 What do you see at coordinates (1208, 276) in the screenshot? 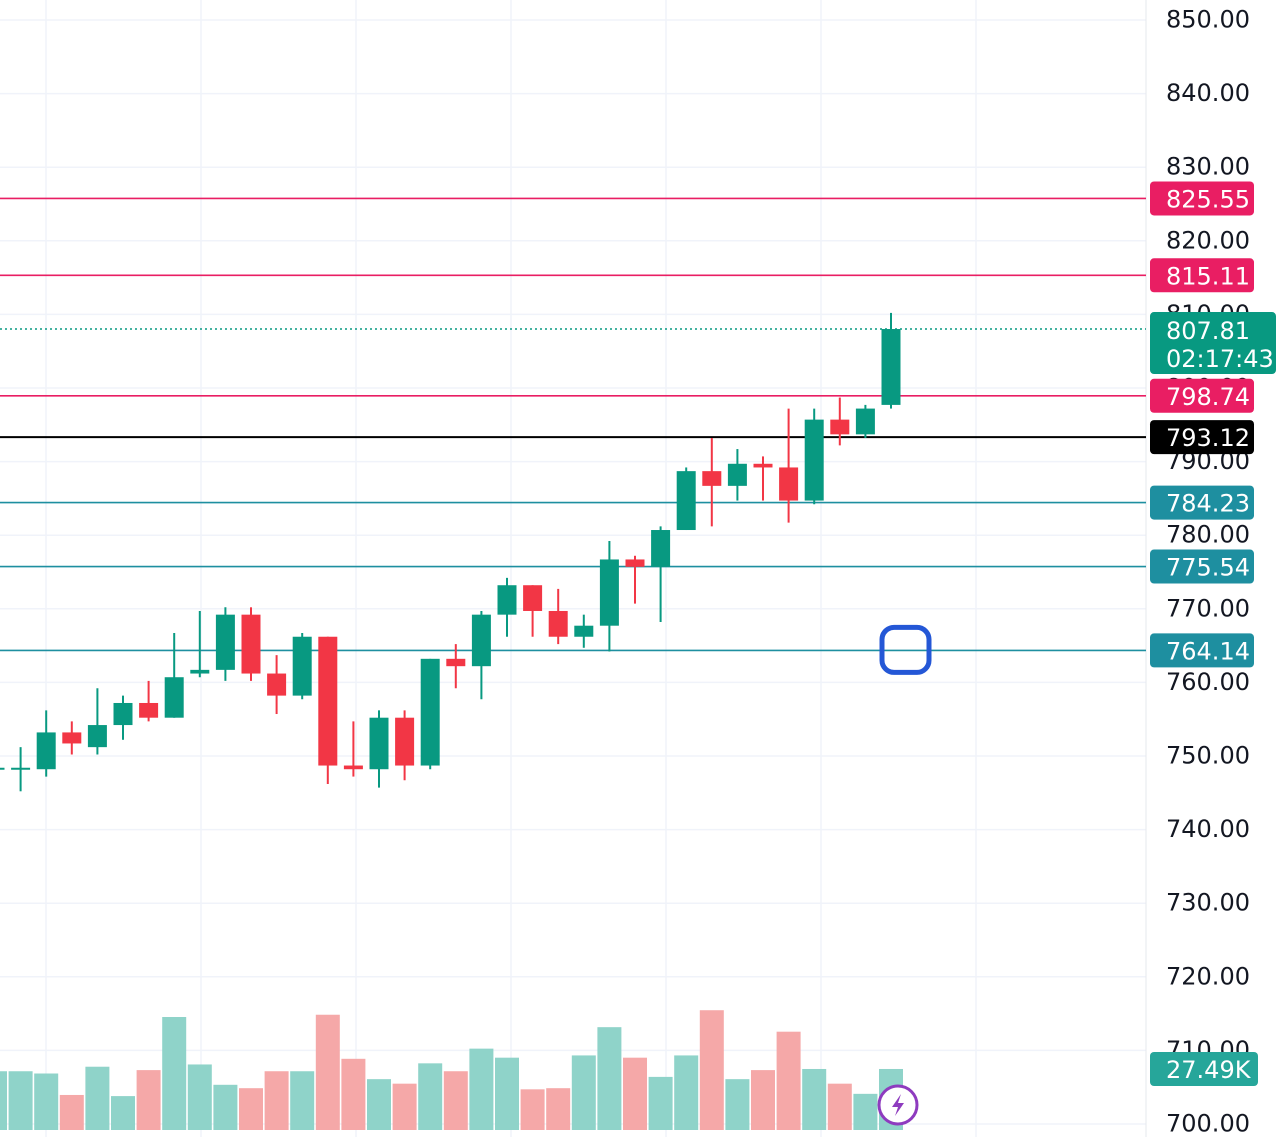
I see `price-tag-label: 815.11` at bounding box center [1208, 276].